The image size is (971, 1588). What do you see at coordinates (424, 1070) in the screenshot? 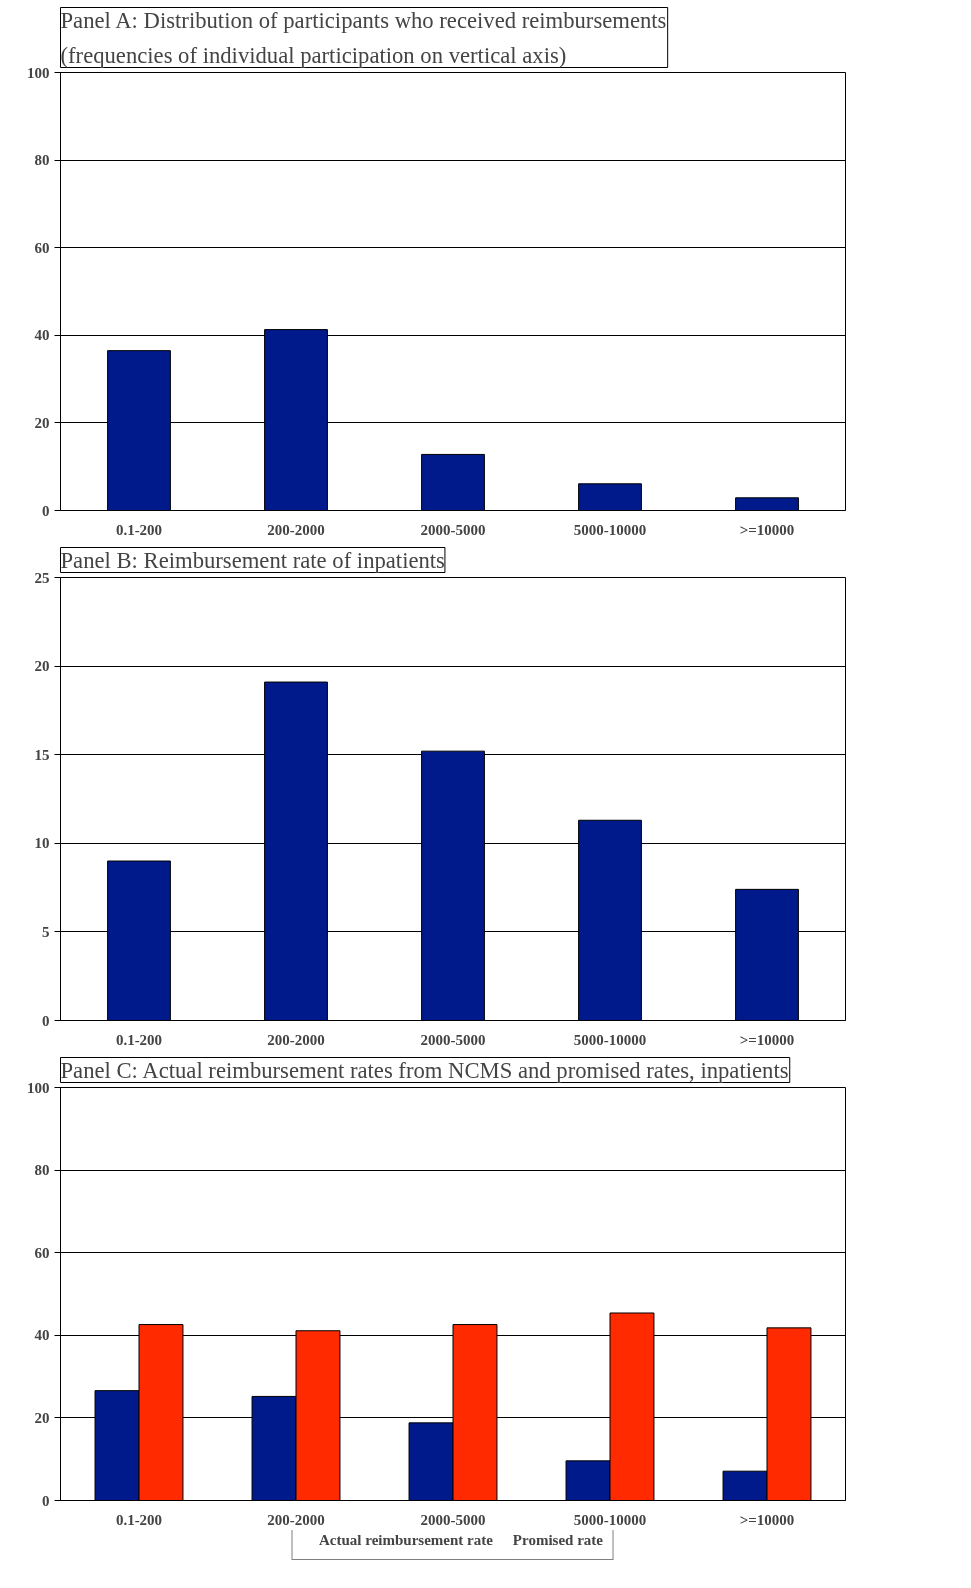
I see `chart-title: Panel C: Actual reimbursement rates from NCMS and promised rates, inpatients` at bounding box center [424, 1070].